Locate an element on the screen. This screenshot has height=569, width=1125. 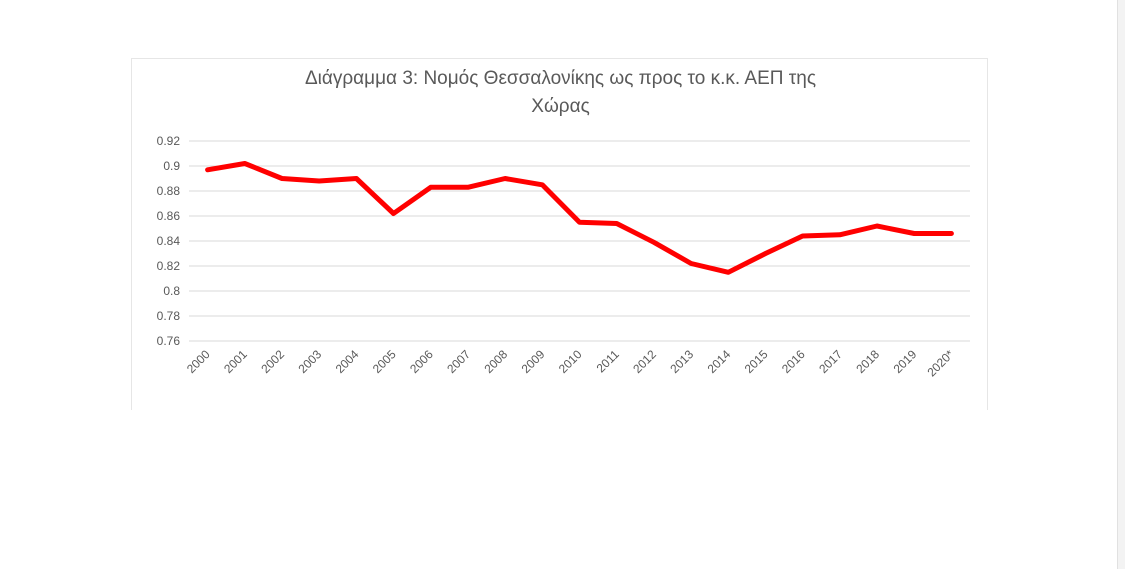
y-tick-label: 0.9 is located at coordinates (171, 166).